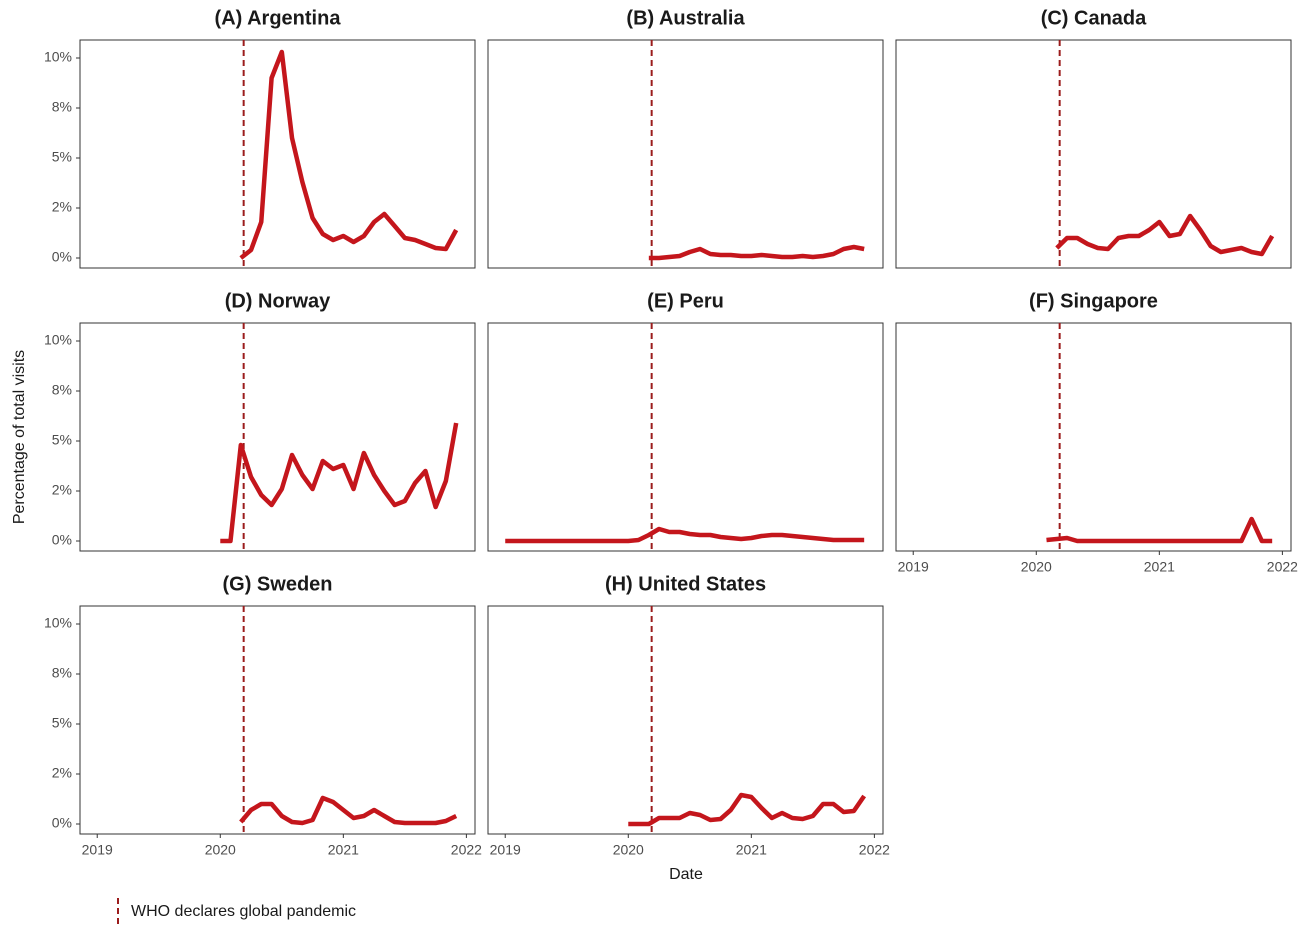 The width and height of the screenshot is (1312, 931). I want to click on panel-title: (B) Australia, so click(685, 18).